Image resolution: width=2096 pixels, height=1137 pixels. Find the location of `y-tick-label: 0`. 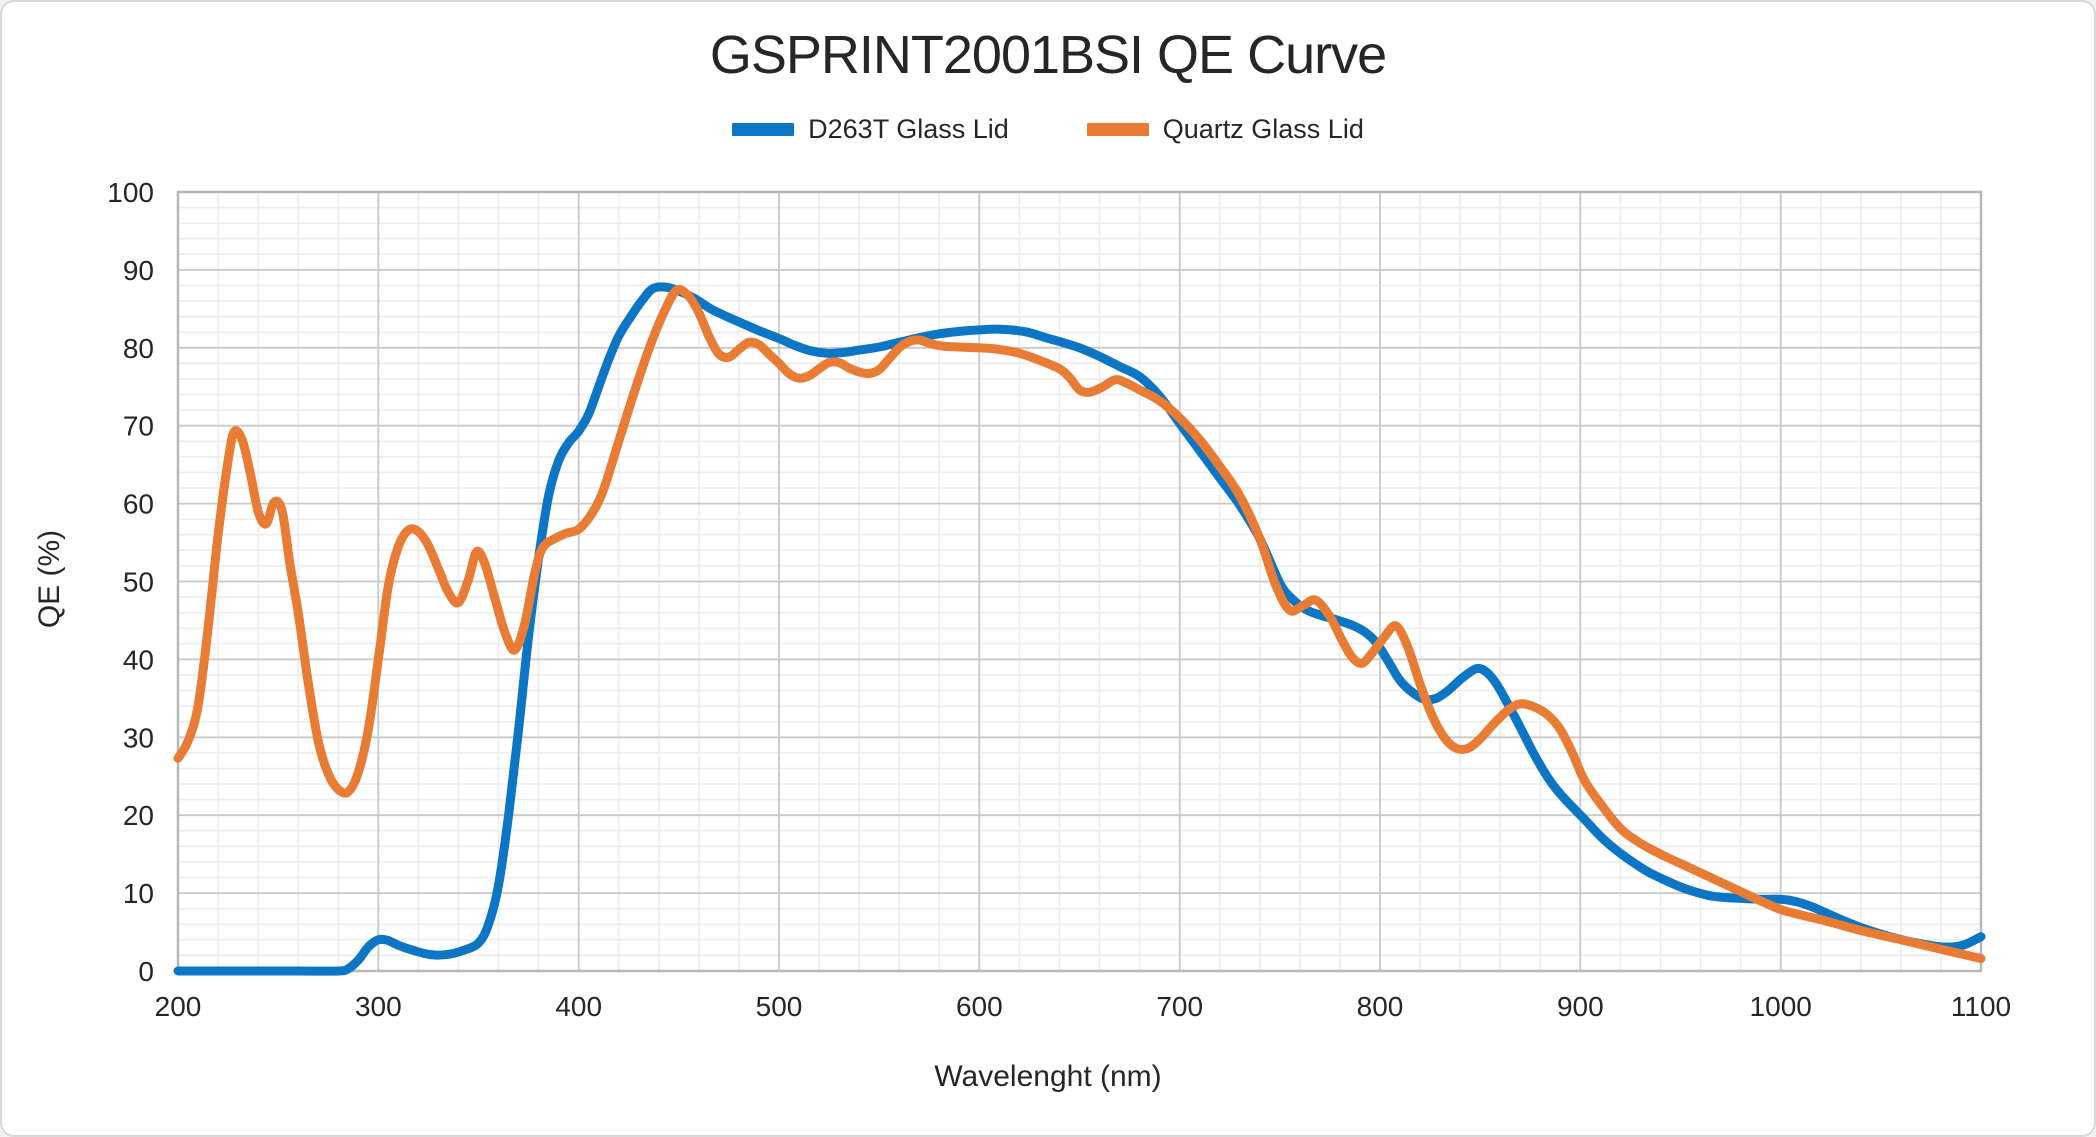

y-tick-label: 0 is located at coordinates (146, 971).